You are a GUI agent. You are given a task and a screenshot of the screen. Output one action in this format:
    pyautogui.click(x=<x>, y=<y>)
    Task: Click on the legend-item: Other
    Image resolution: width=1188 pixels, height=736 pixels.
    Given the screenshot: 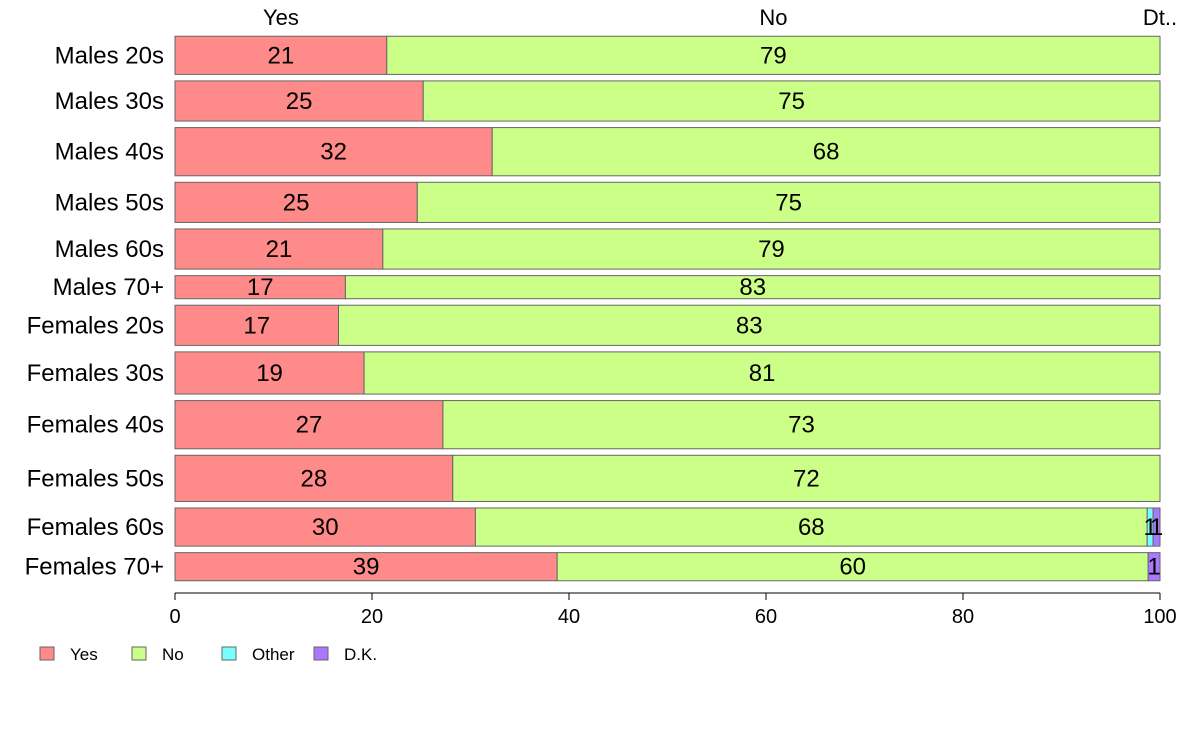 What is the action you would take?
    pyautogui.click(x=258, y=654)
    